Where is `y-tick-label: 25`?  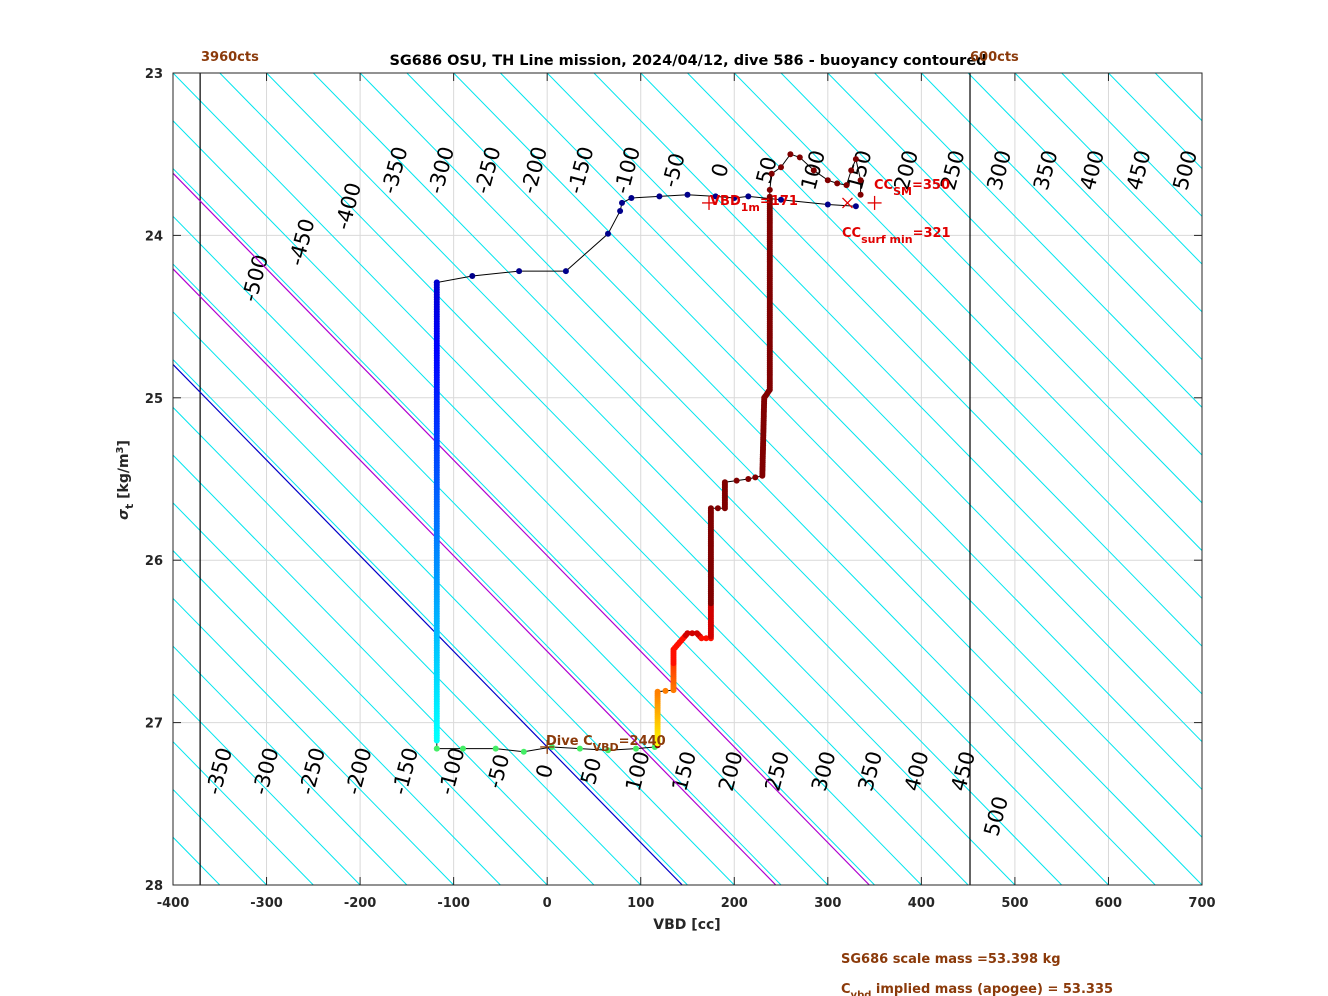
y-tick-label: 25 is located at coordinates (154, 399).